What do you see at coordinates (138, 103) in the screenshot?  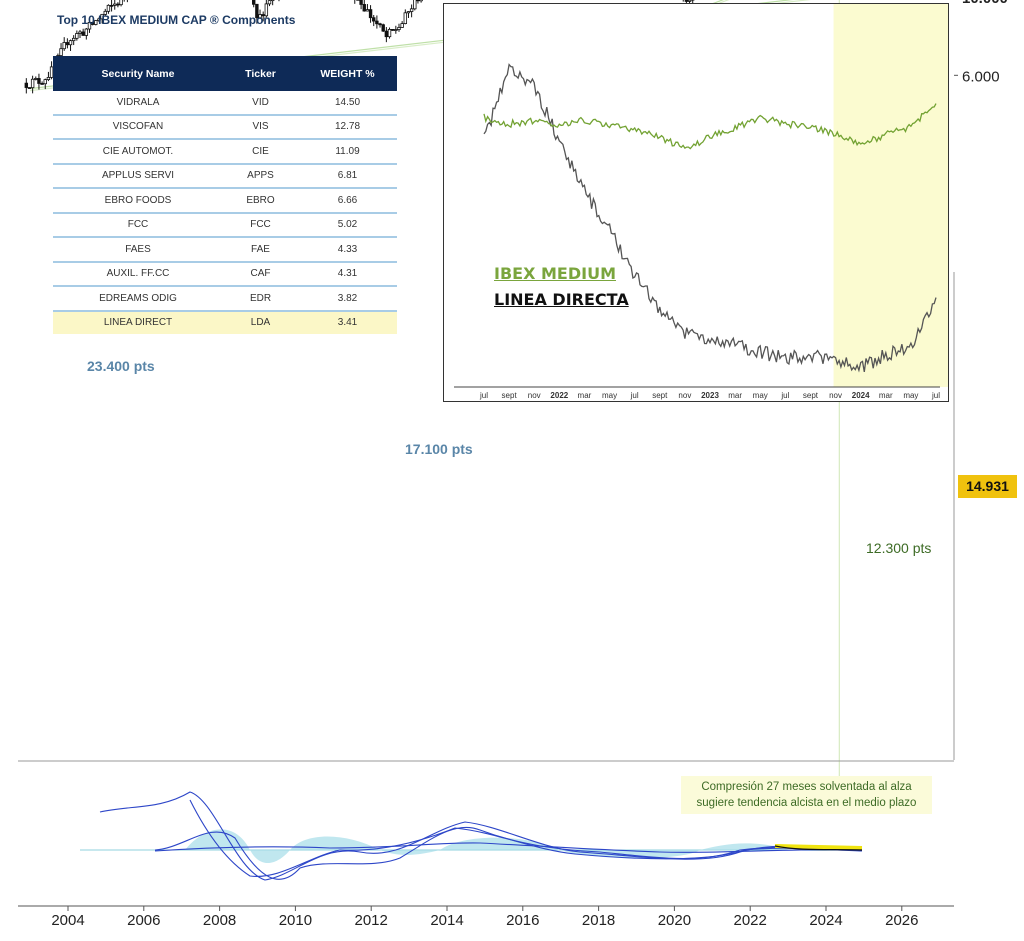 I see `security-name-cell: VIDRALA` at bounding box center [138, 103].